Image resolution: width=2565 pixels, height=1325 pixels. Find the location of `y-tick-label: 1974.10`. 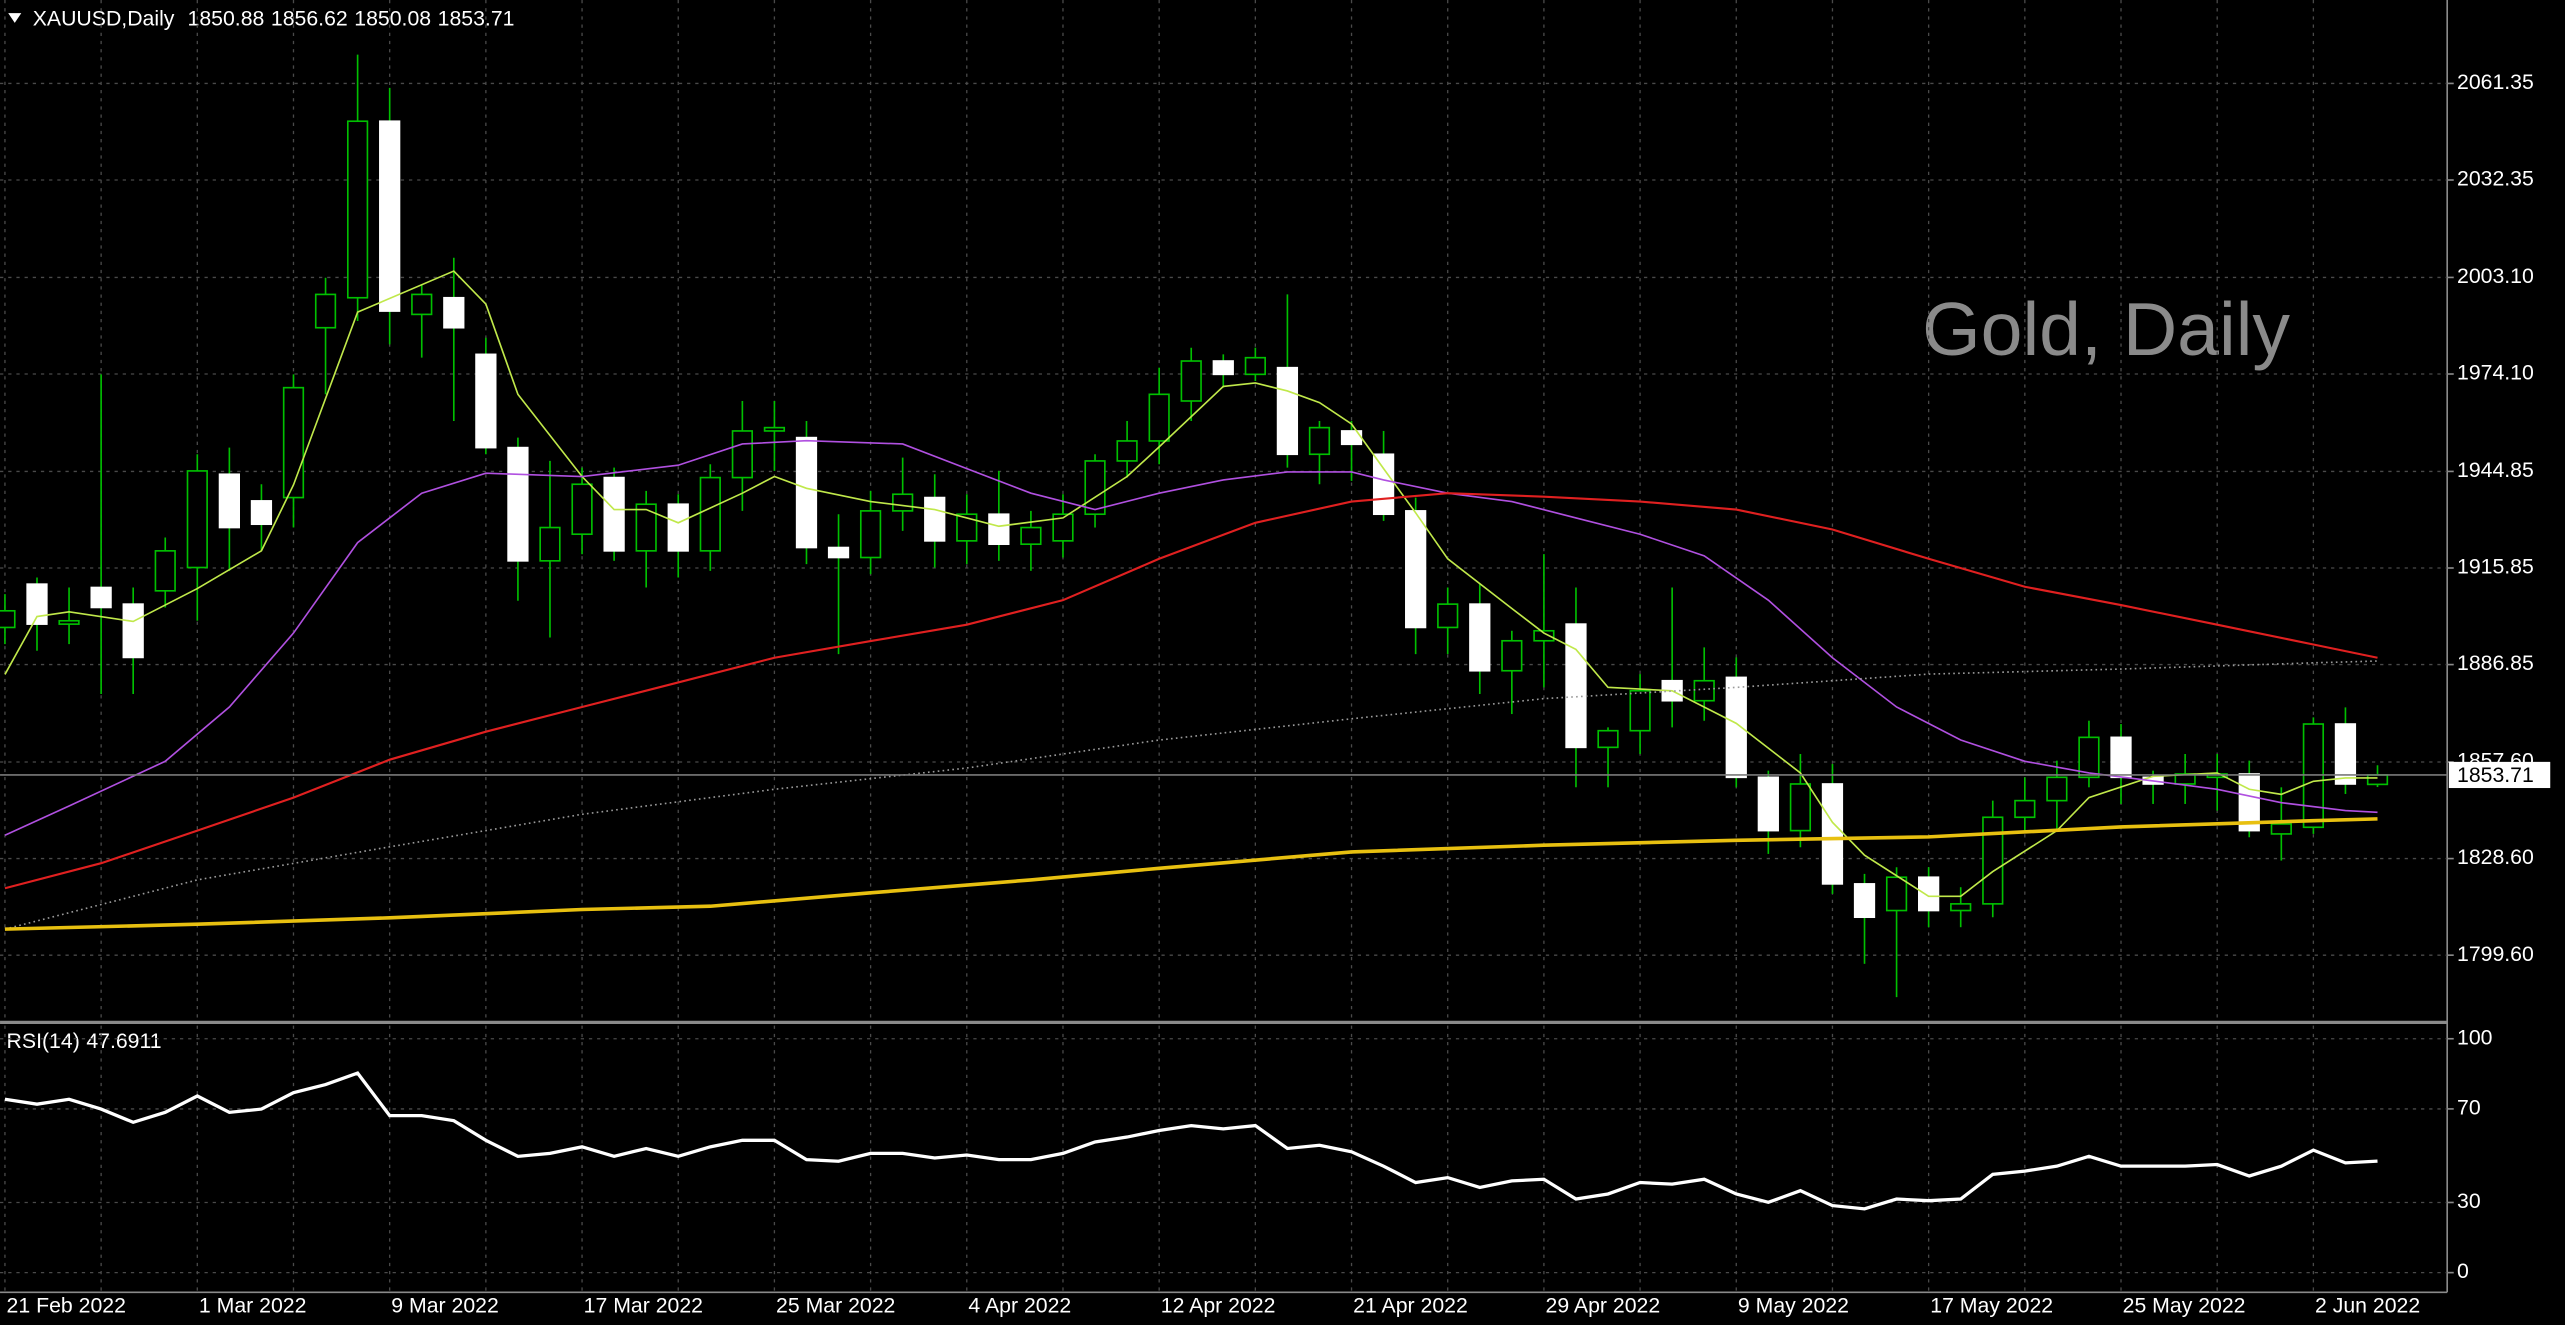

y-tick-label: 1974.10 is located at coordinates (2495, 373).